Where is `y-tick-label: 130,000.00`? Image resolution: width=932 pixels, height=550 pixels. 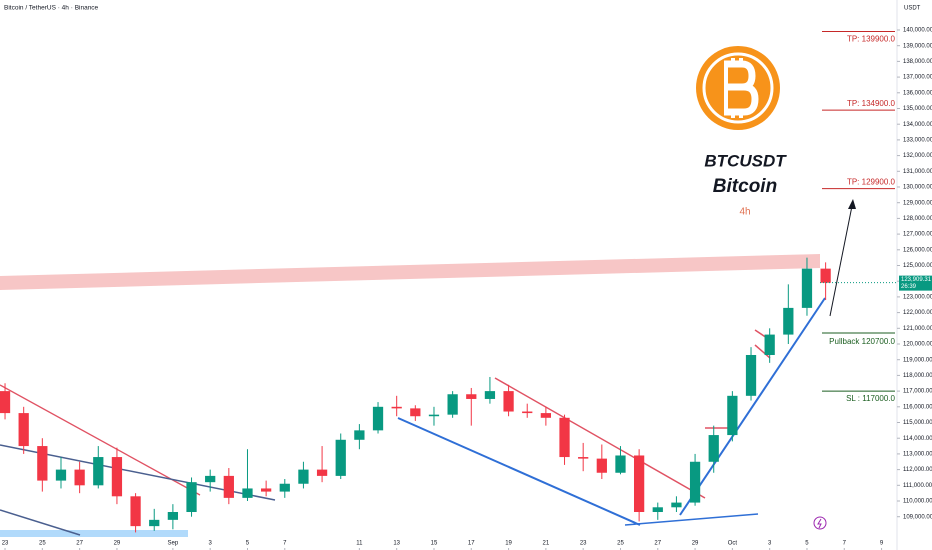
y-tick-label: 130,000.00 is located at coordinates (917, 188).